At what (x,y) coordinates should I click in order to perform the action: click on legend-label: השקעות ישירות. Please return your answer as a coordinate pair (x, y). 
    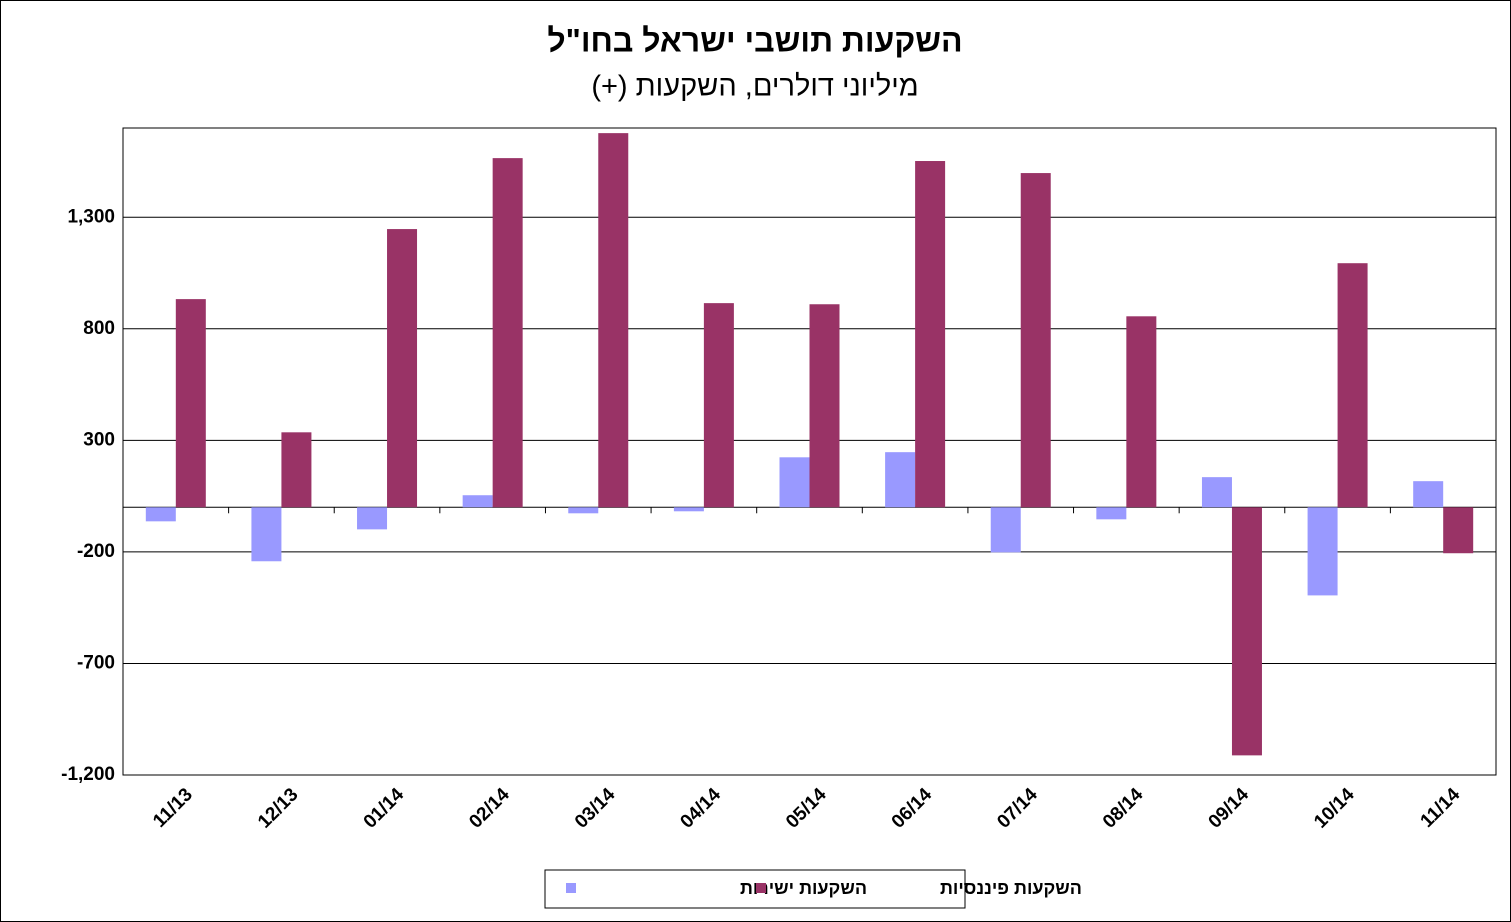
    Looking at the image, I should click on (803, 888).